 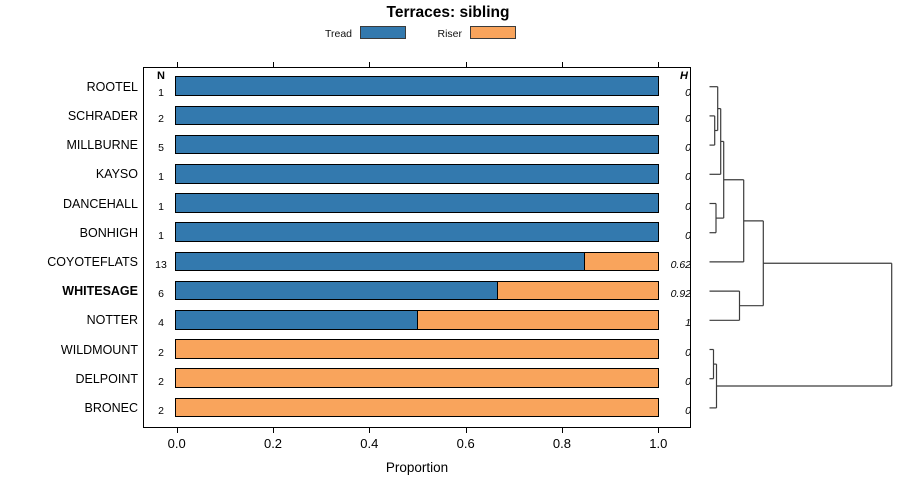 What do you see at coordinates (658, 443) in the screenshot?
I see `x-tick-label: 1.0` at bounding box center [658, 443].